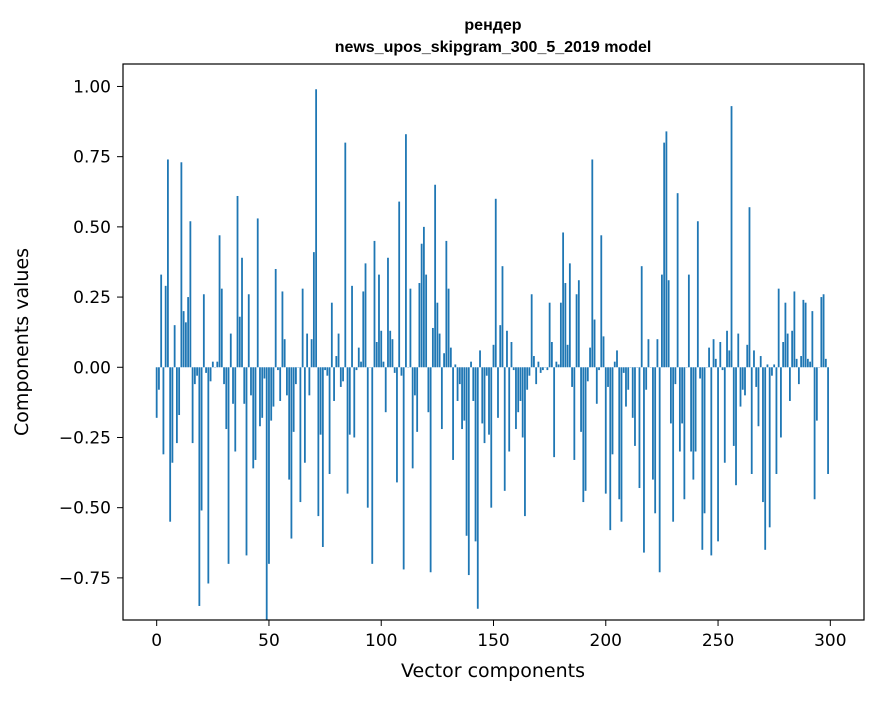 The image size is (880, 701). I want to click on chart-title-line-1: рендер, so click(492, 25).